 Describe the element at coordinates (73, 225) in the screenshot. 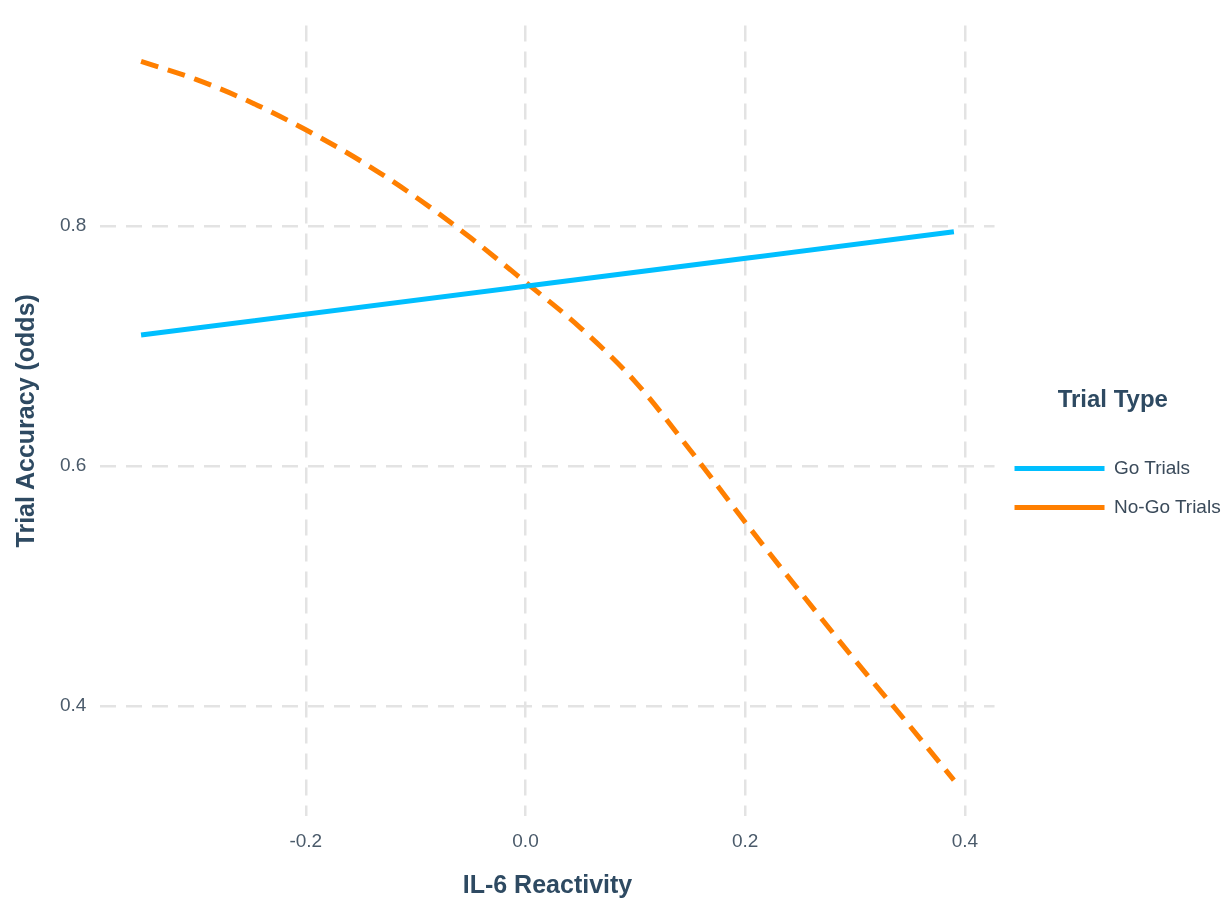

I see `y-tick-label: 0.8` at that location.